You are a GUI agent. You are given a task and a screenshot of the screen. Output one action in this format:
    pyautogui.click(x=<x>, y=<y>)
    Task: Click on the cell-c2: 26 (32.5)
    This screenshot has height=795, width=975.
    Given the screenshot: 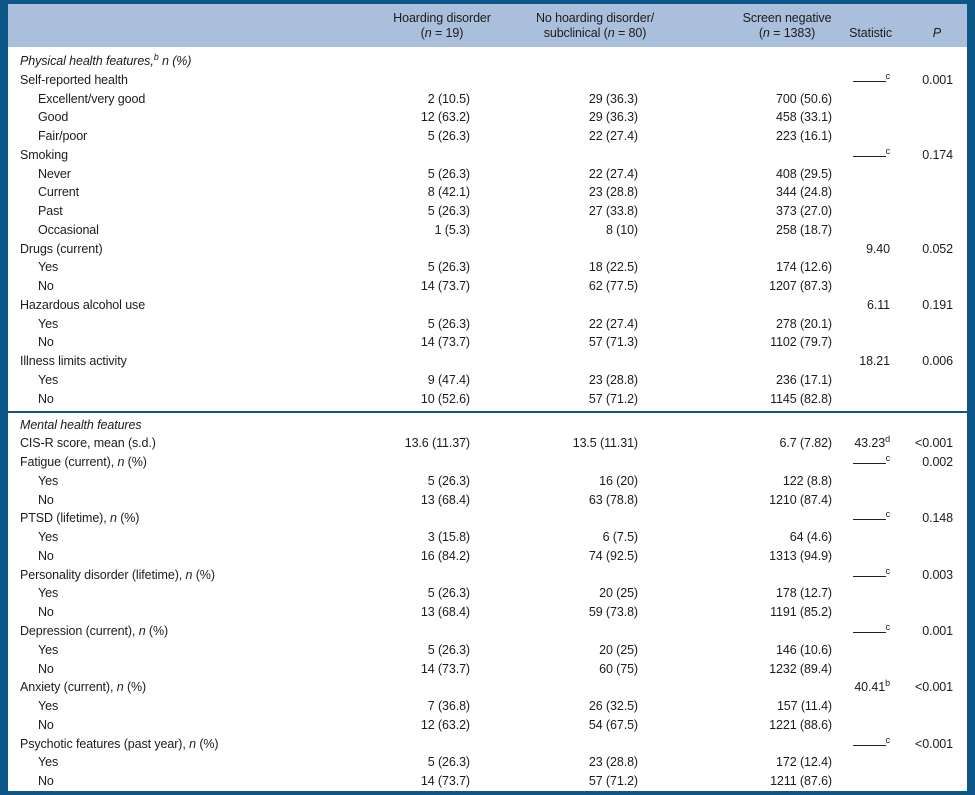 What is the action you would take?
    pyautogui.click(x=613, y=706)
    